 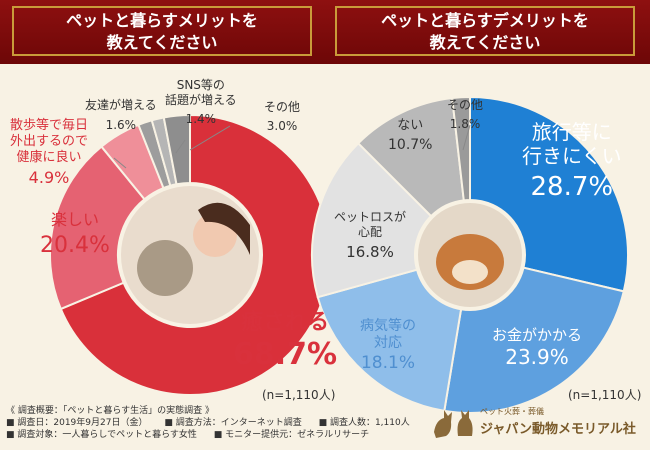 What do you see at coordinates (224, 228) in the screenshot?
I see `woman-hair-shape` at bounding box center [224, 228].